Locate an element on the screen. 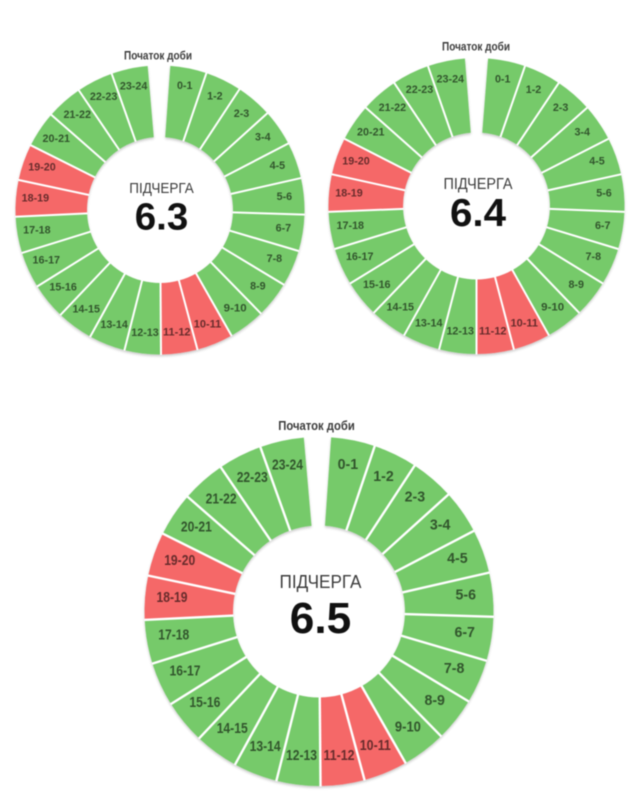  svg-text: 6.4 is located at coordinates (478, 213).